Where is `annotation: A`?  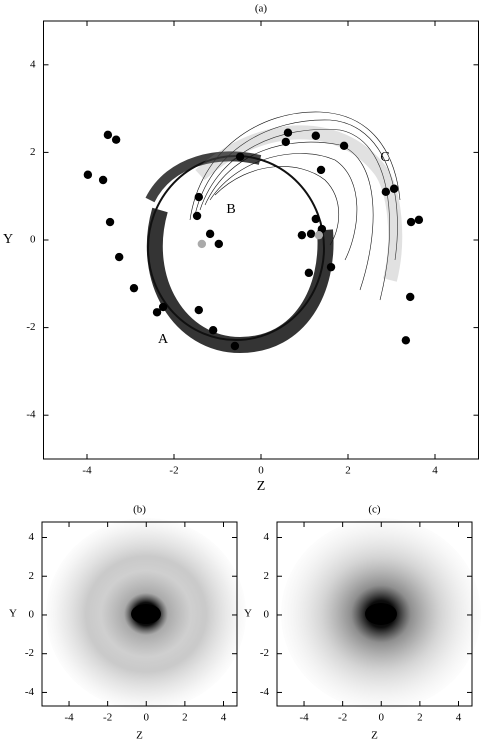
annotation: A is located at coordinates (163, 339).